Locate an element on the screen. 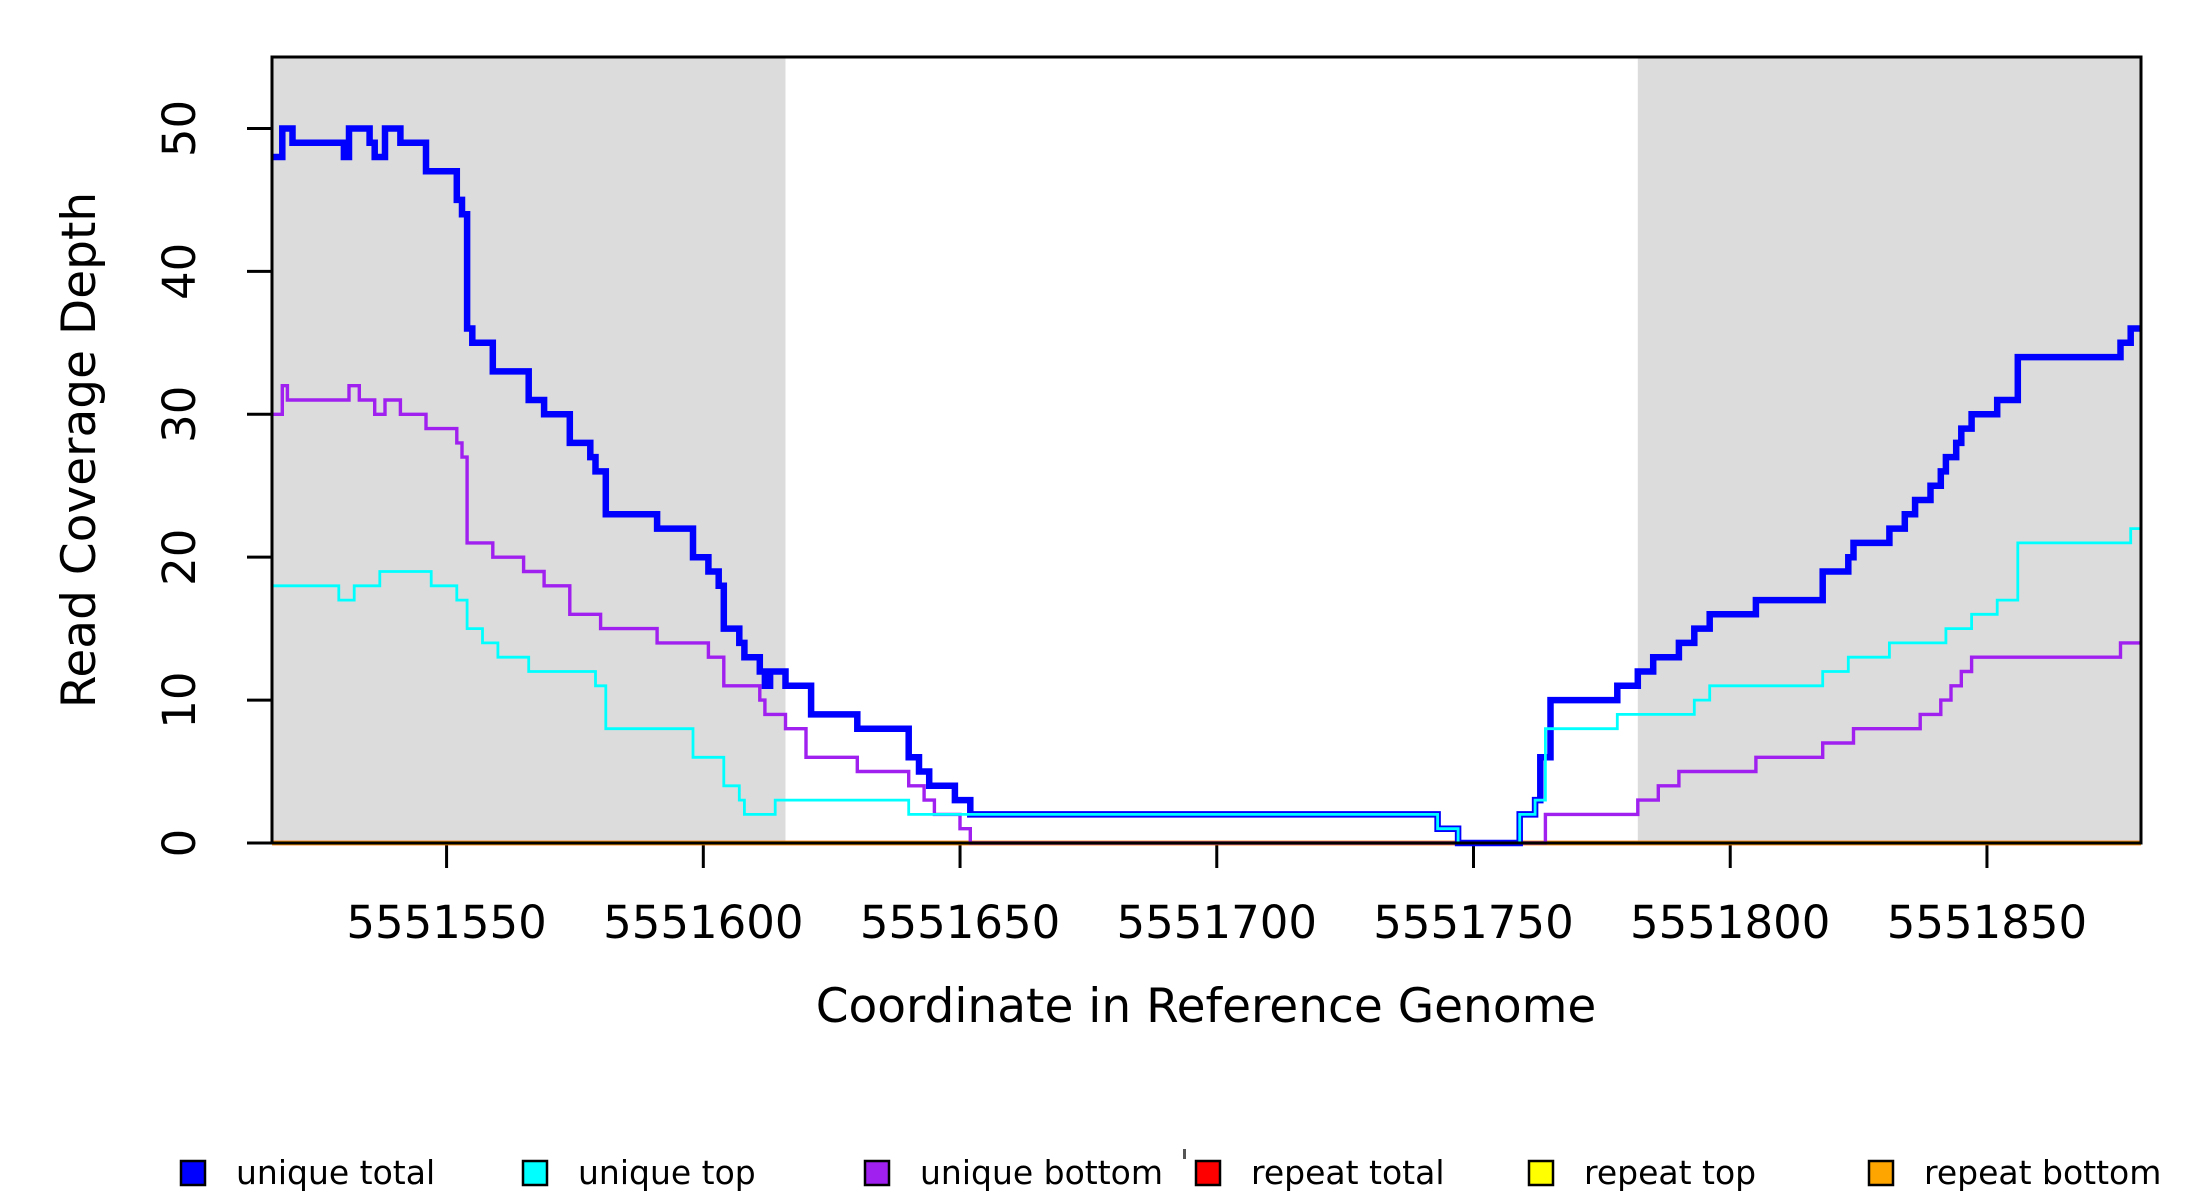  x-tick-label: 5551600 is located at coordinates (703, 922).